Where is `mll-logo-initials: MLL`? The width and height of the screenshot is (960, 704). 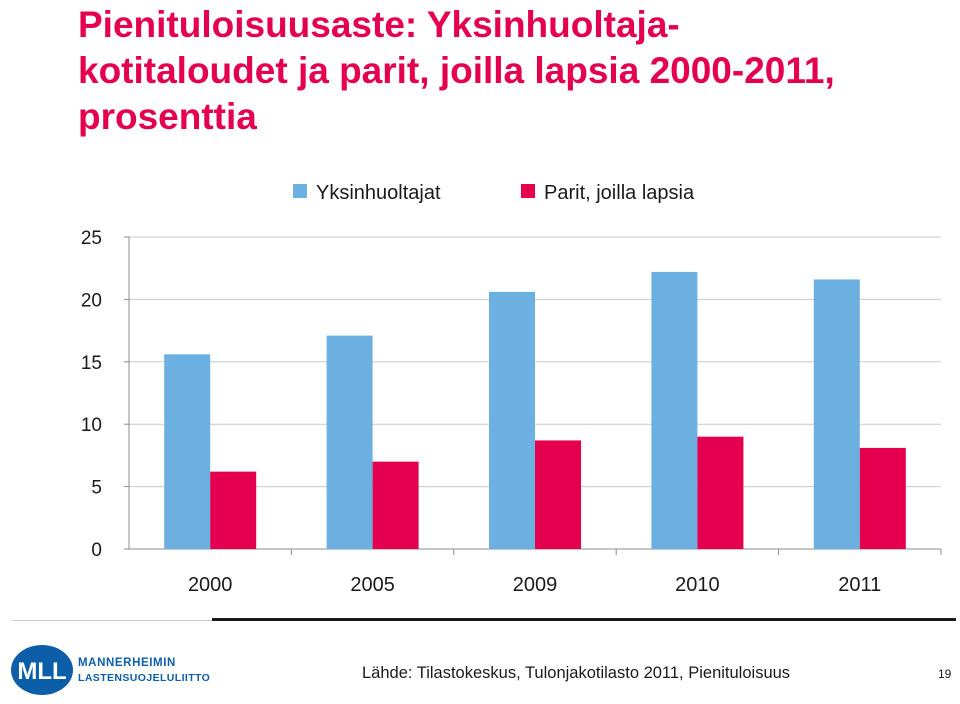
mll-logo-initials: MLL is located at coordinates (41, 671).